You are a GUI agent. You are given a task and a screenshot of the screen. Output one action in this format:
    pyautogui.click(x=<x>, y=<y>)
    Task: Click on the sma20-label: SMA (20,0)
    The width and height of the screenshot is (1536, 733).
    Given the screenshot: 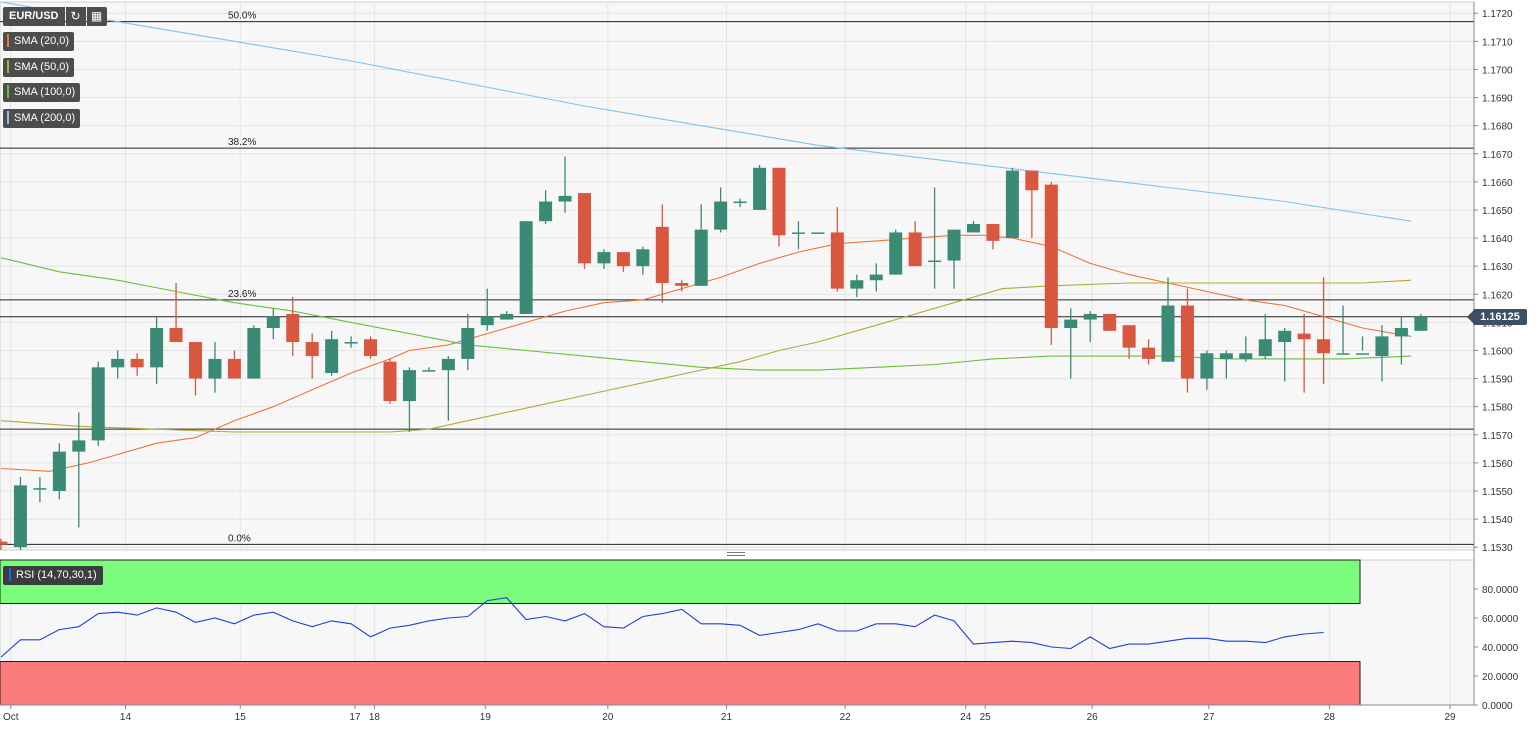 What is the action you would take?
    pyautogui.click(x=42, y=41)
    